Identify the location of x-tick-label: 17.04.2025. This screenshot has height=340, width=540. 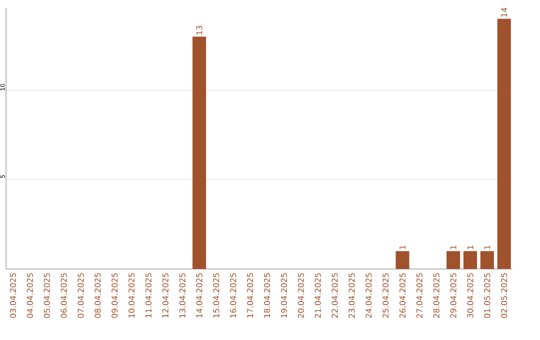
(250, 295).